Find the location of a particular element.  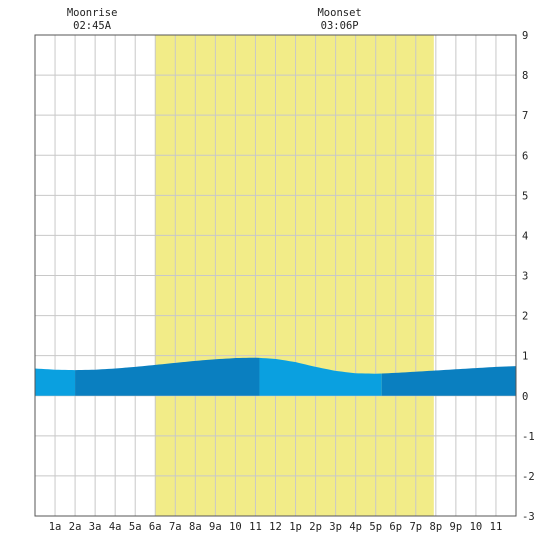

y-tick-label: 9 is located at coordinates (525, 36).